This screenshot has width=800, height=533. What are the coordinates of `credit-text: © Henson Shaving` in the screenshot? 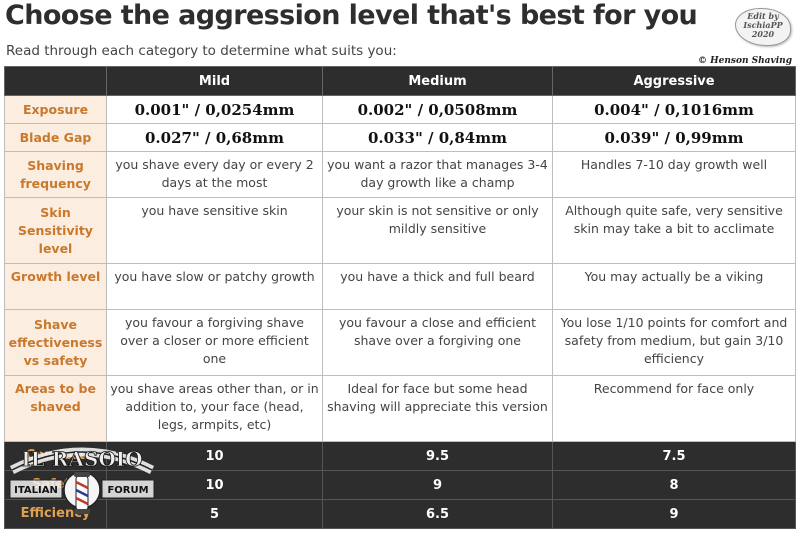 It's located at (744, 61).